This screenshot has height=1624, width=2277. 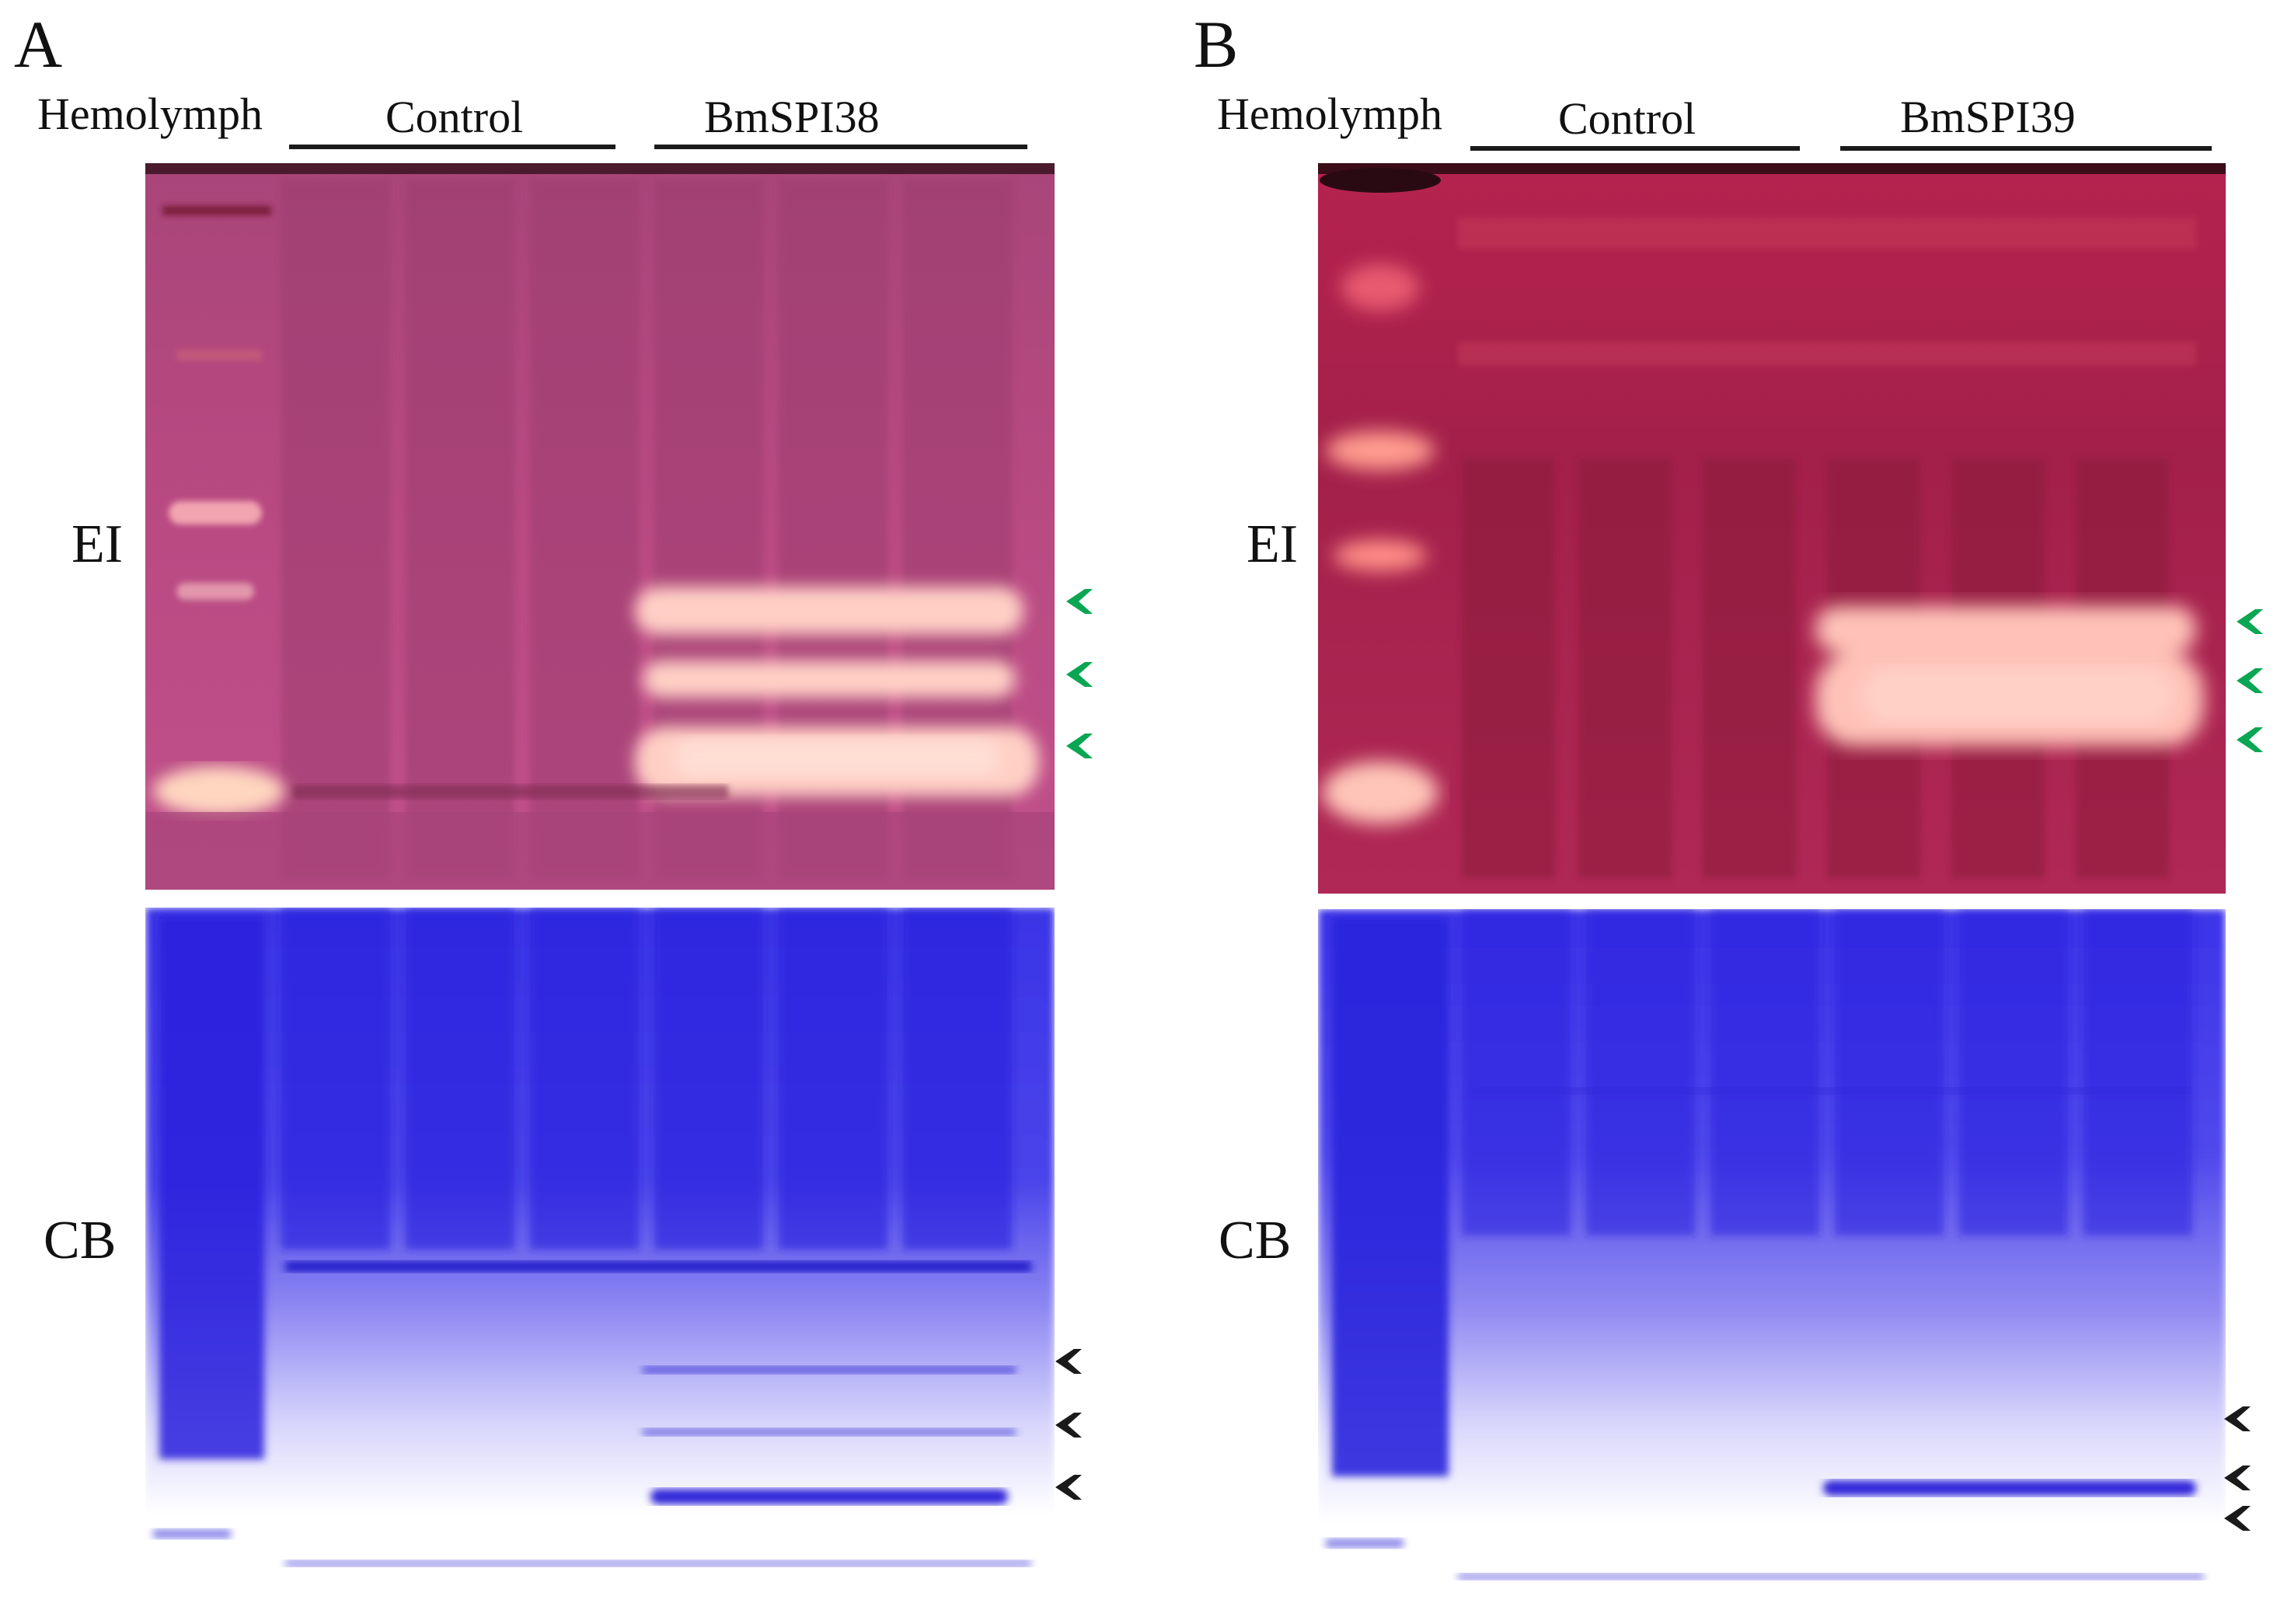 What do you see at coordinates (792, 117) in the screenshot?
I see `group-label-treatment: BmSPI38` at bounding box center [792, 117].